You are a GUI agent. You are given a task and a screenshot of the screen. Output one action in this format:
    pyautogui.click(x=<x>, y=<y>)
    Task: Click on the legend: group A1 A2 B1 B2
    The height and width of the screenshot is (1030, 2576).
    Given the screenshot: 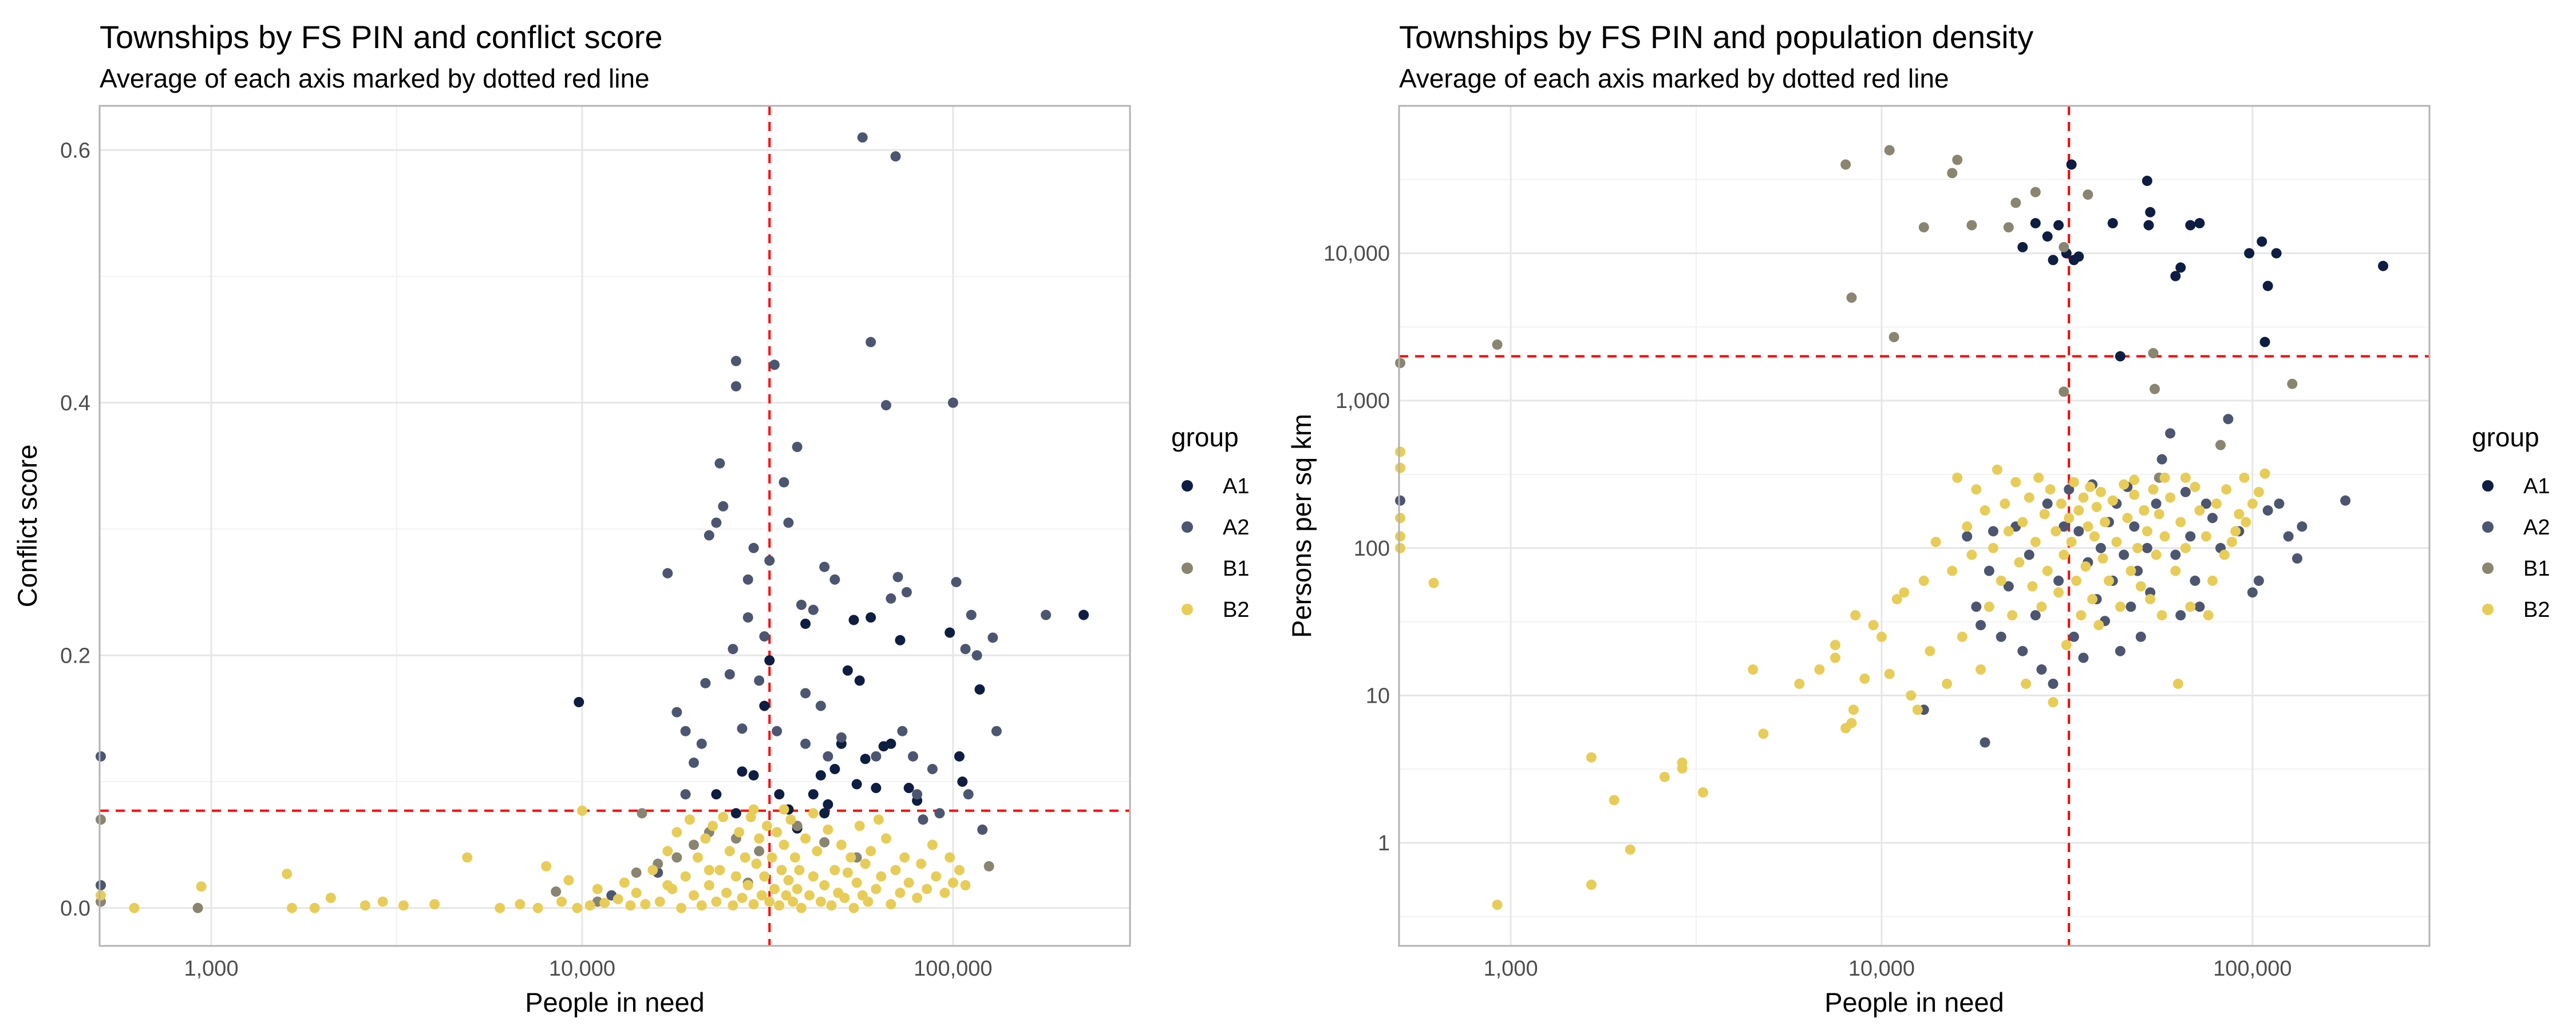 What is the action you would take?
    pyautogui.click(x=1210, y=522)
    